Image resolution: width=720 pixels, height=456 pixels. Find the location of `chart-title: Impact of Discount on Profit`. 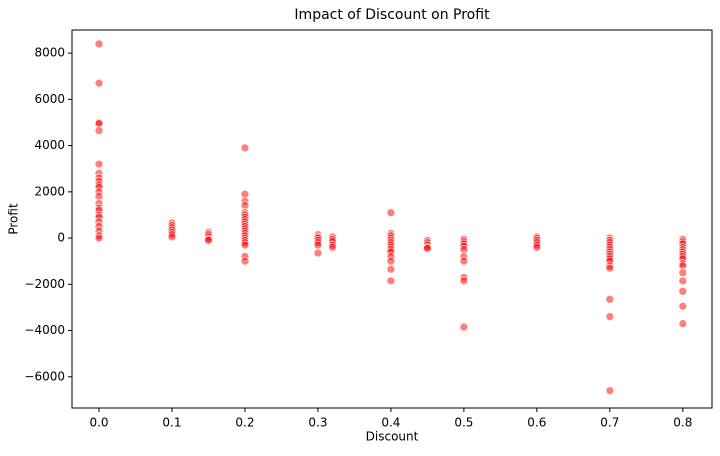

chart-title: Impact of Discount on Profit is located at coordinates (392, 15).